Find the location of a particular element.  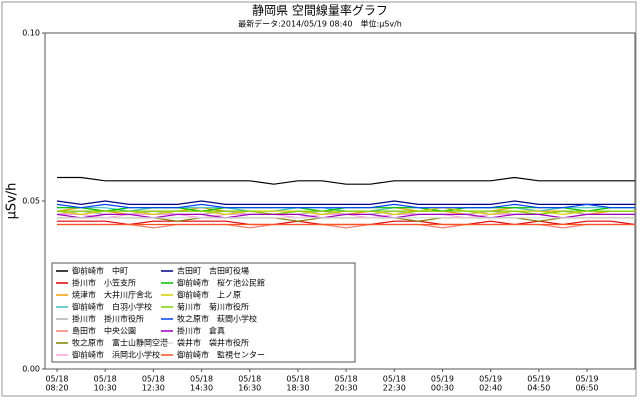

legend-label: 御前崎市 浜岡北小学校 is located at coordinates (116, 355).